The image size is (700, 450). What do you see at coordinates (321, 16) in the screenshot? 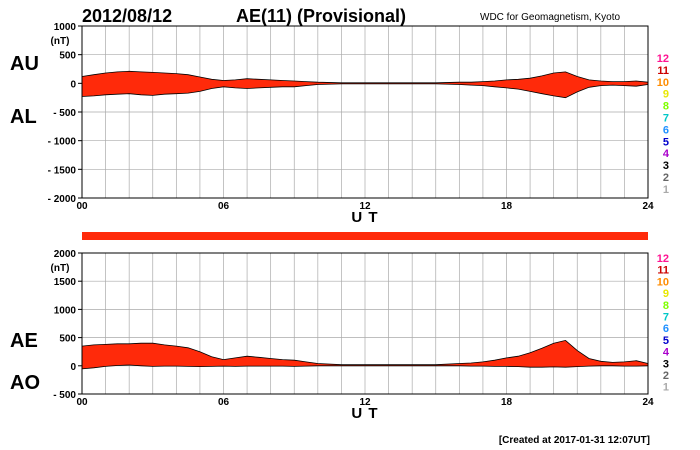
I see `chart-title: AE(11) (Provisional)` at bounding box center [321, 16].